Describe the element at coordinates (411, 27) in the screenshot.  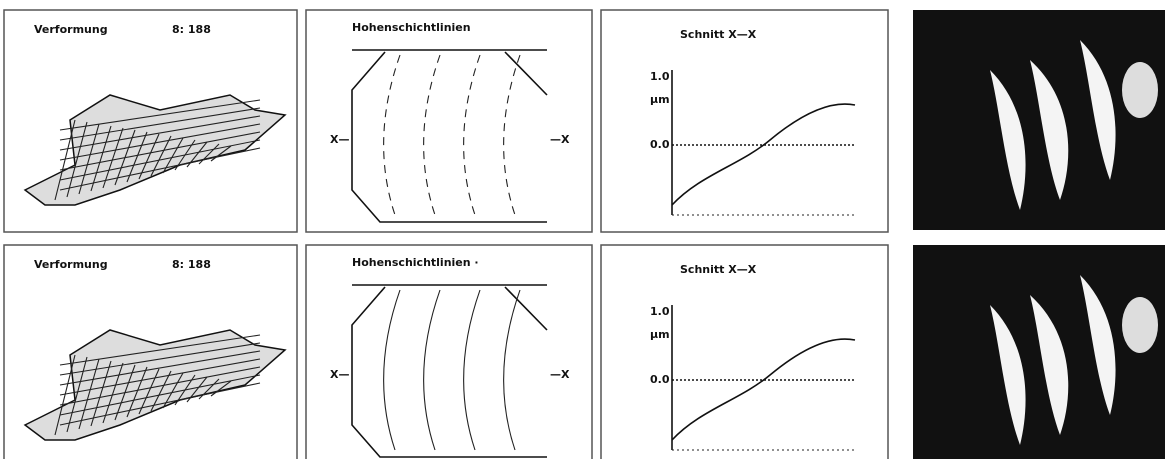
I see `panel-title: Hohenschichtlinien` at that location.